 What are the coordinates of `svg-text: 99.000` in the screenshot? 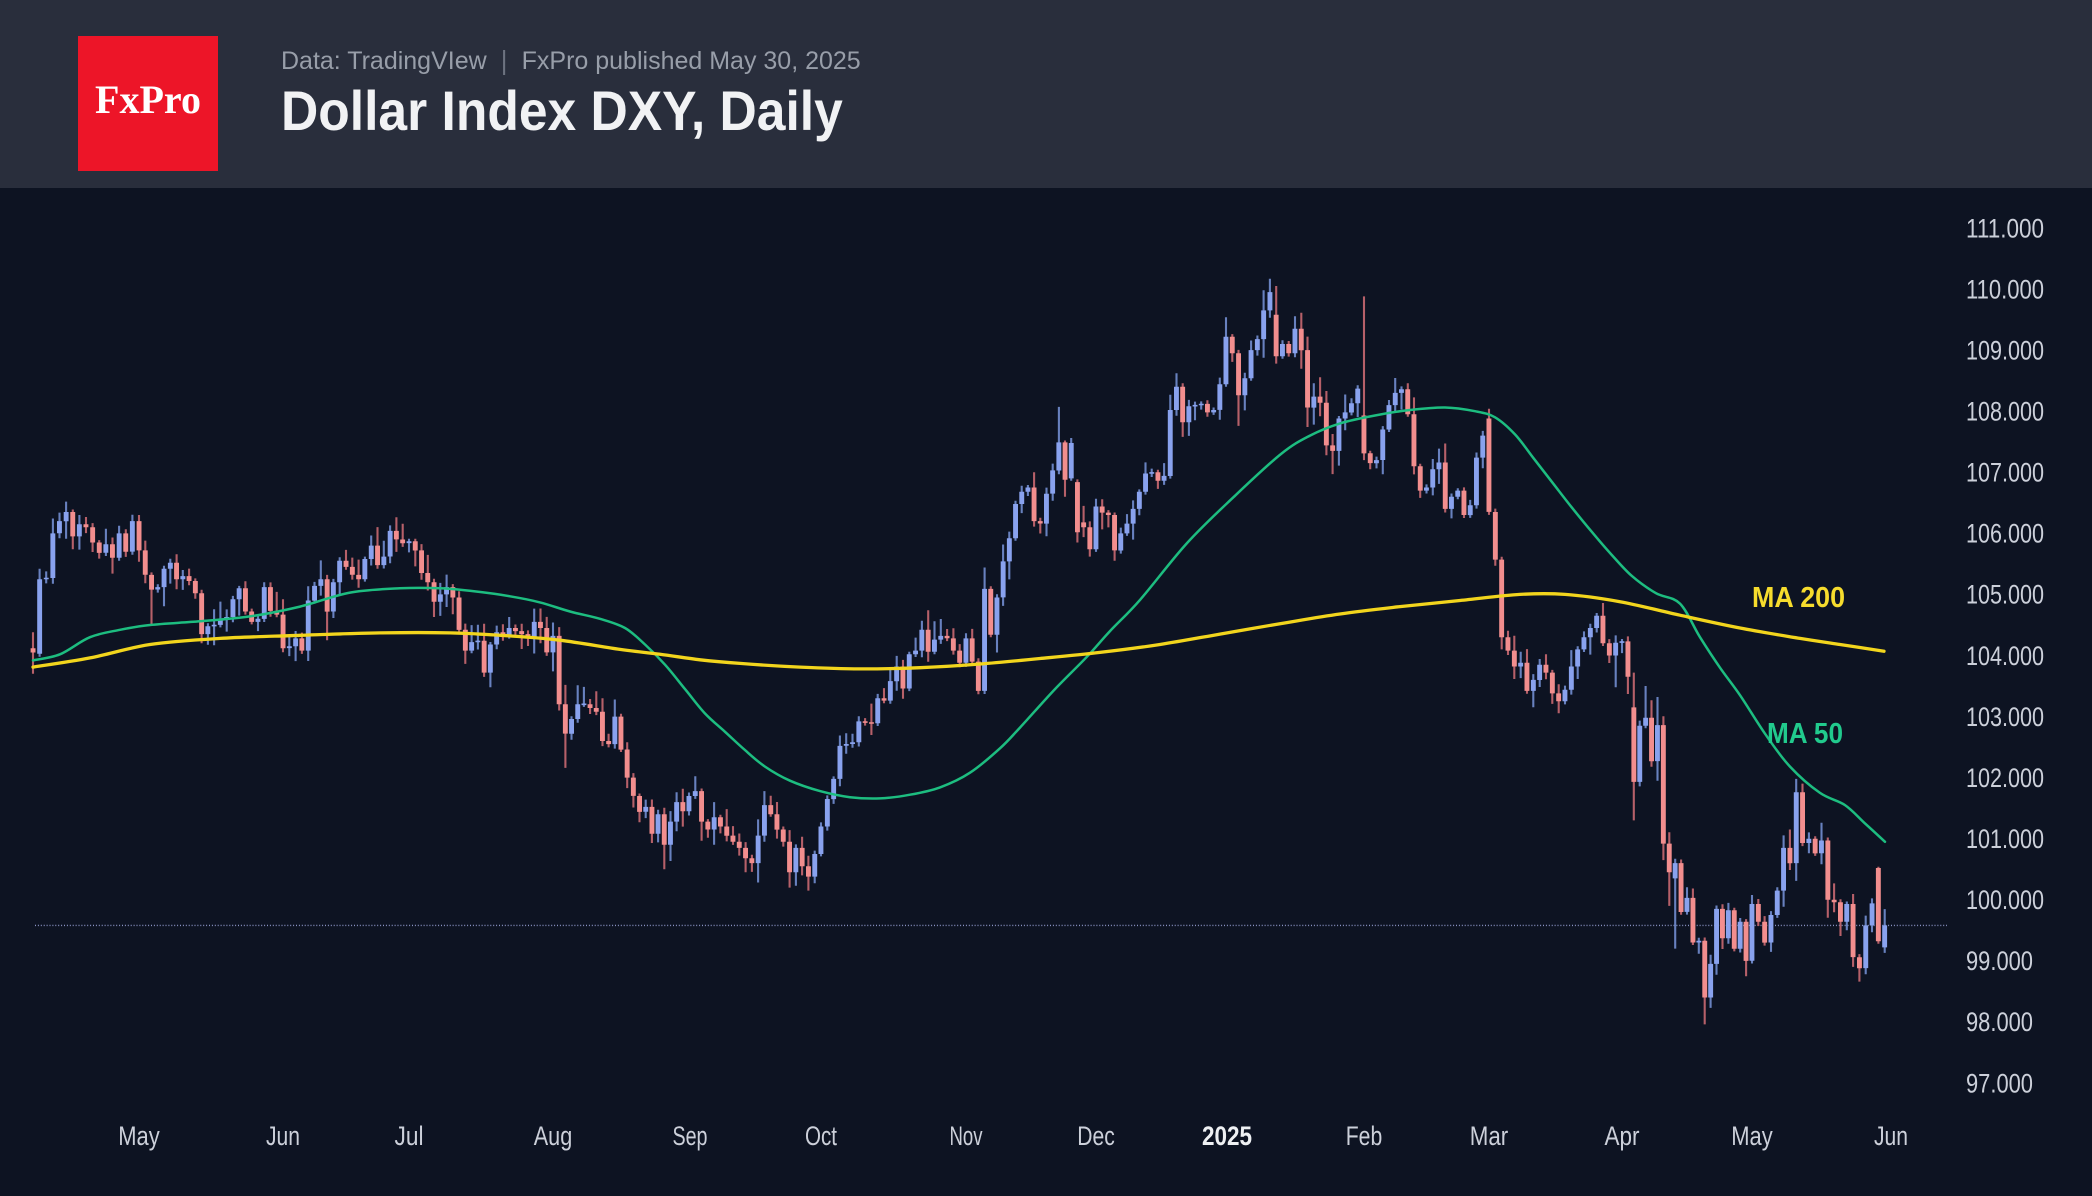 It's located at (1999, 961).